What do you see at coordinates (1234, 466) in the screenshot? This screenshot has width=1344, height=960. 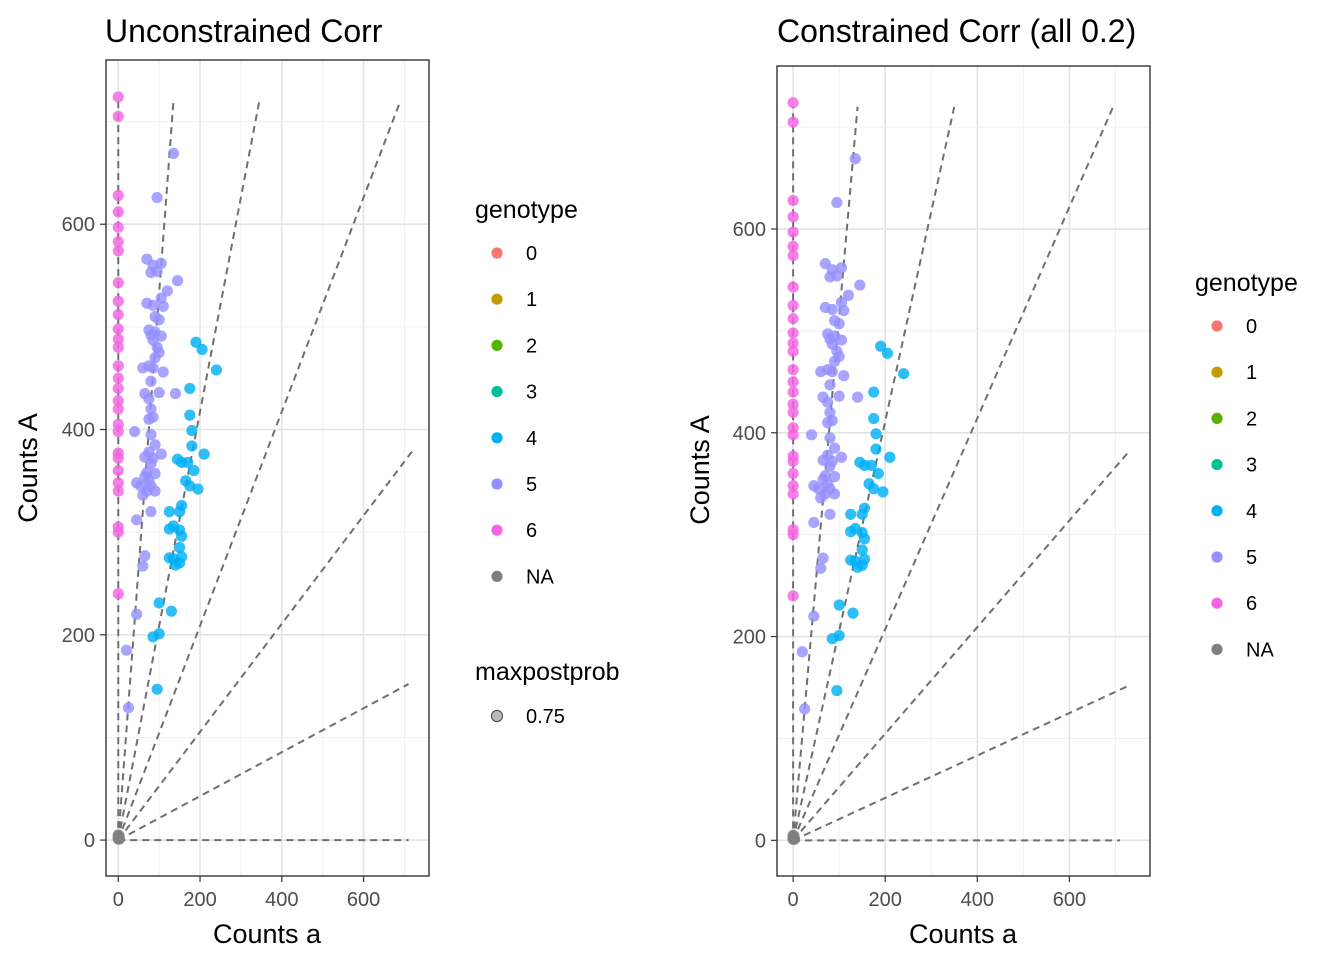 I see `legend-item: 3` at bounding box center [1234, 466].